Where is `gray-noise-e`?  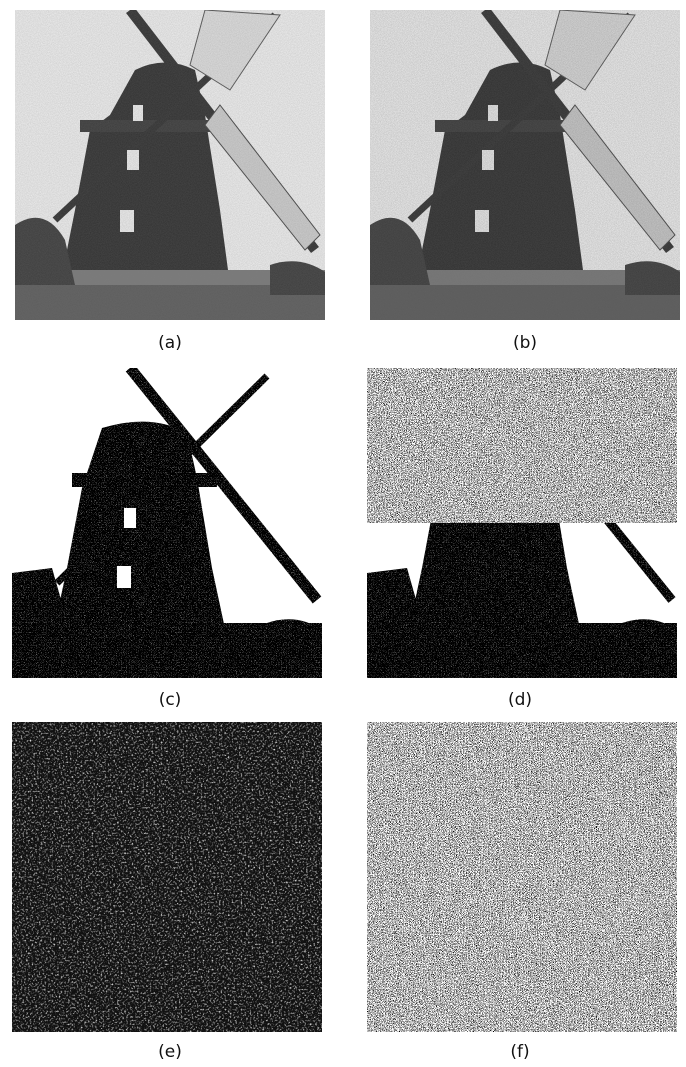 gray-noise-e is located at coordinates (167, 877).